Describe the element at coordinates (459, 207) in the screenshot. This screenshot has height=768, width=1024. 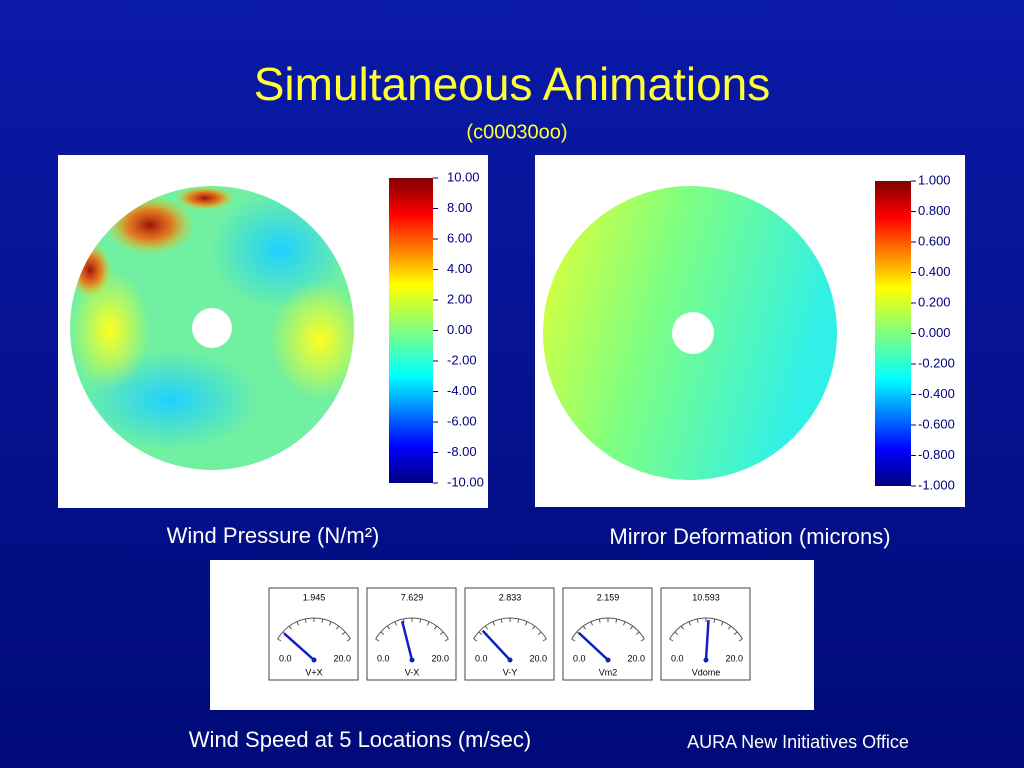
I see `colorbar-label: 8.00` at that location.